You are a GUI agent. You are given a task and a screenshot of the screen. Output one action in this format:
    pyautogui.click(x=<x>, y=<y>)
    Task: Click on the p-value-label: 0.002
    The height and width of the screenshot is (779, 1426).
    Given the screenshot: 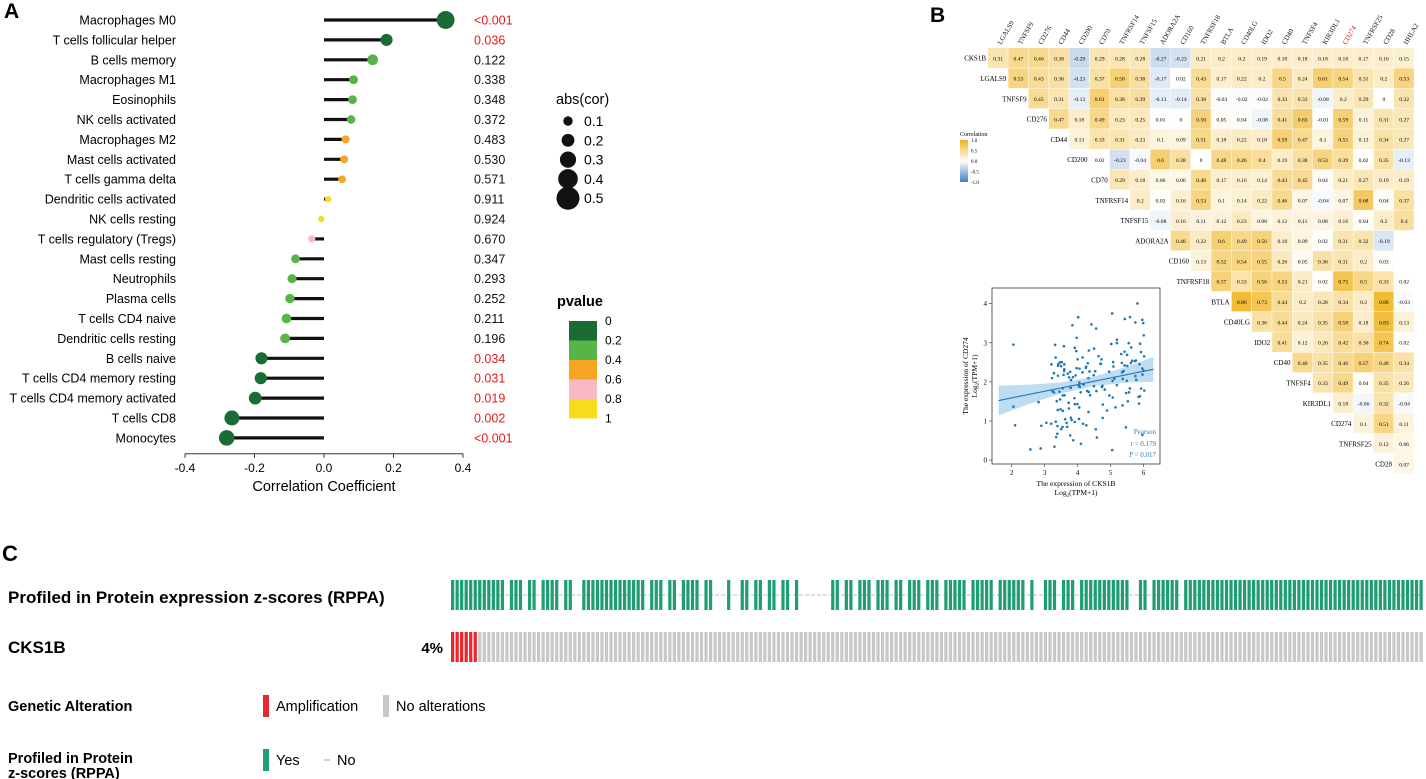 What is the action you would take?
    pyautogui.click(x=489, y=419)
    